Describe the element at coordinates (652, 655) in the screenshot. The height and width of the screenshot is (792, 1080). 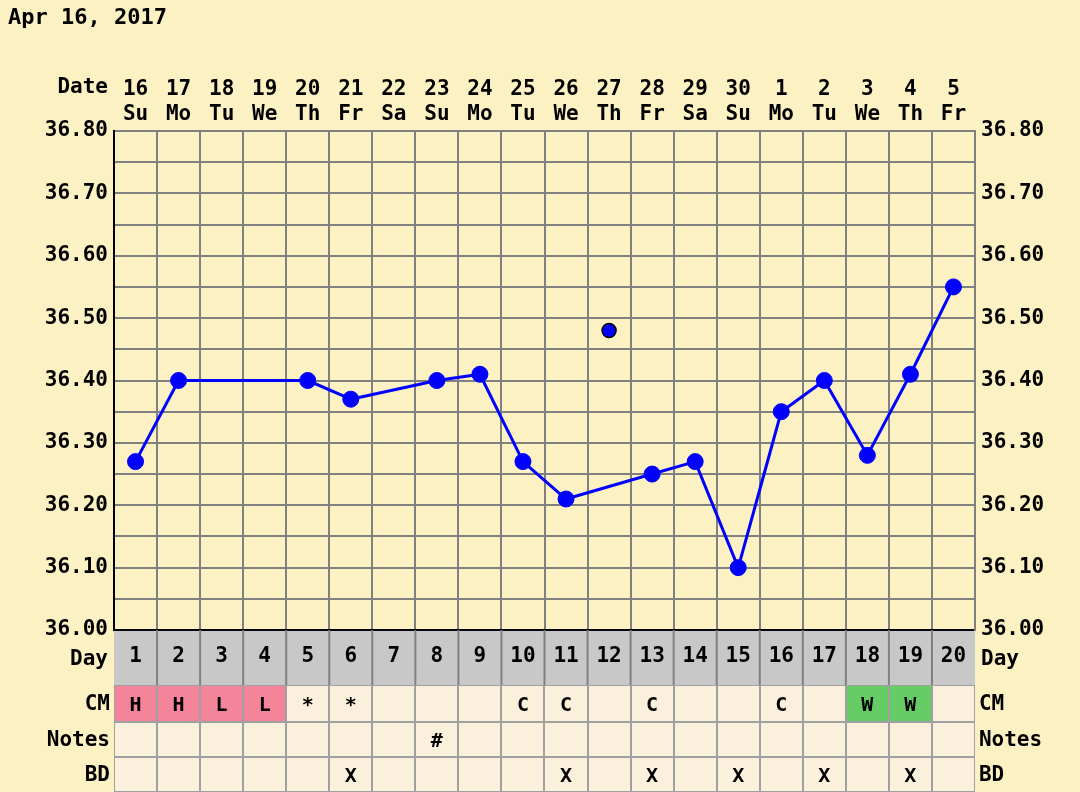
I see `x2-tick-label: 13` at that location.